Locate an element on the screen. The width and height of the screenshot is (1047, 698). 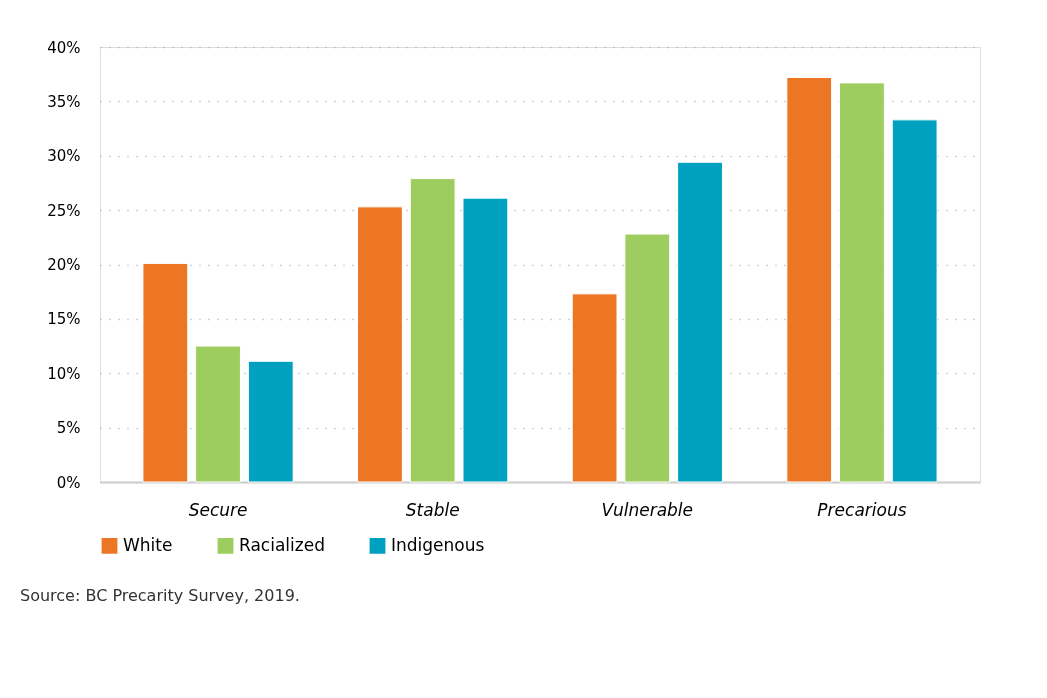
x-tick-label: Precarious is located at coordinates (862, 509).